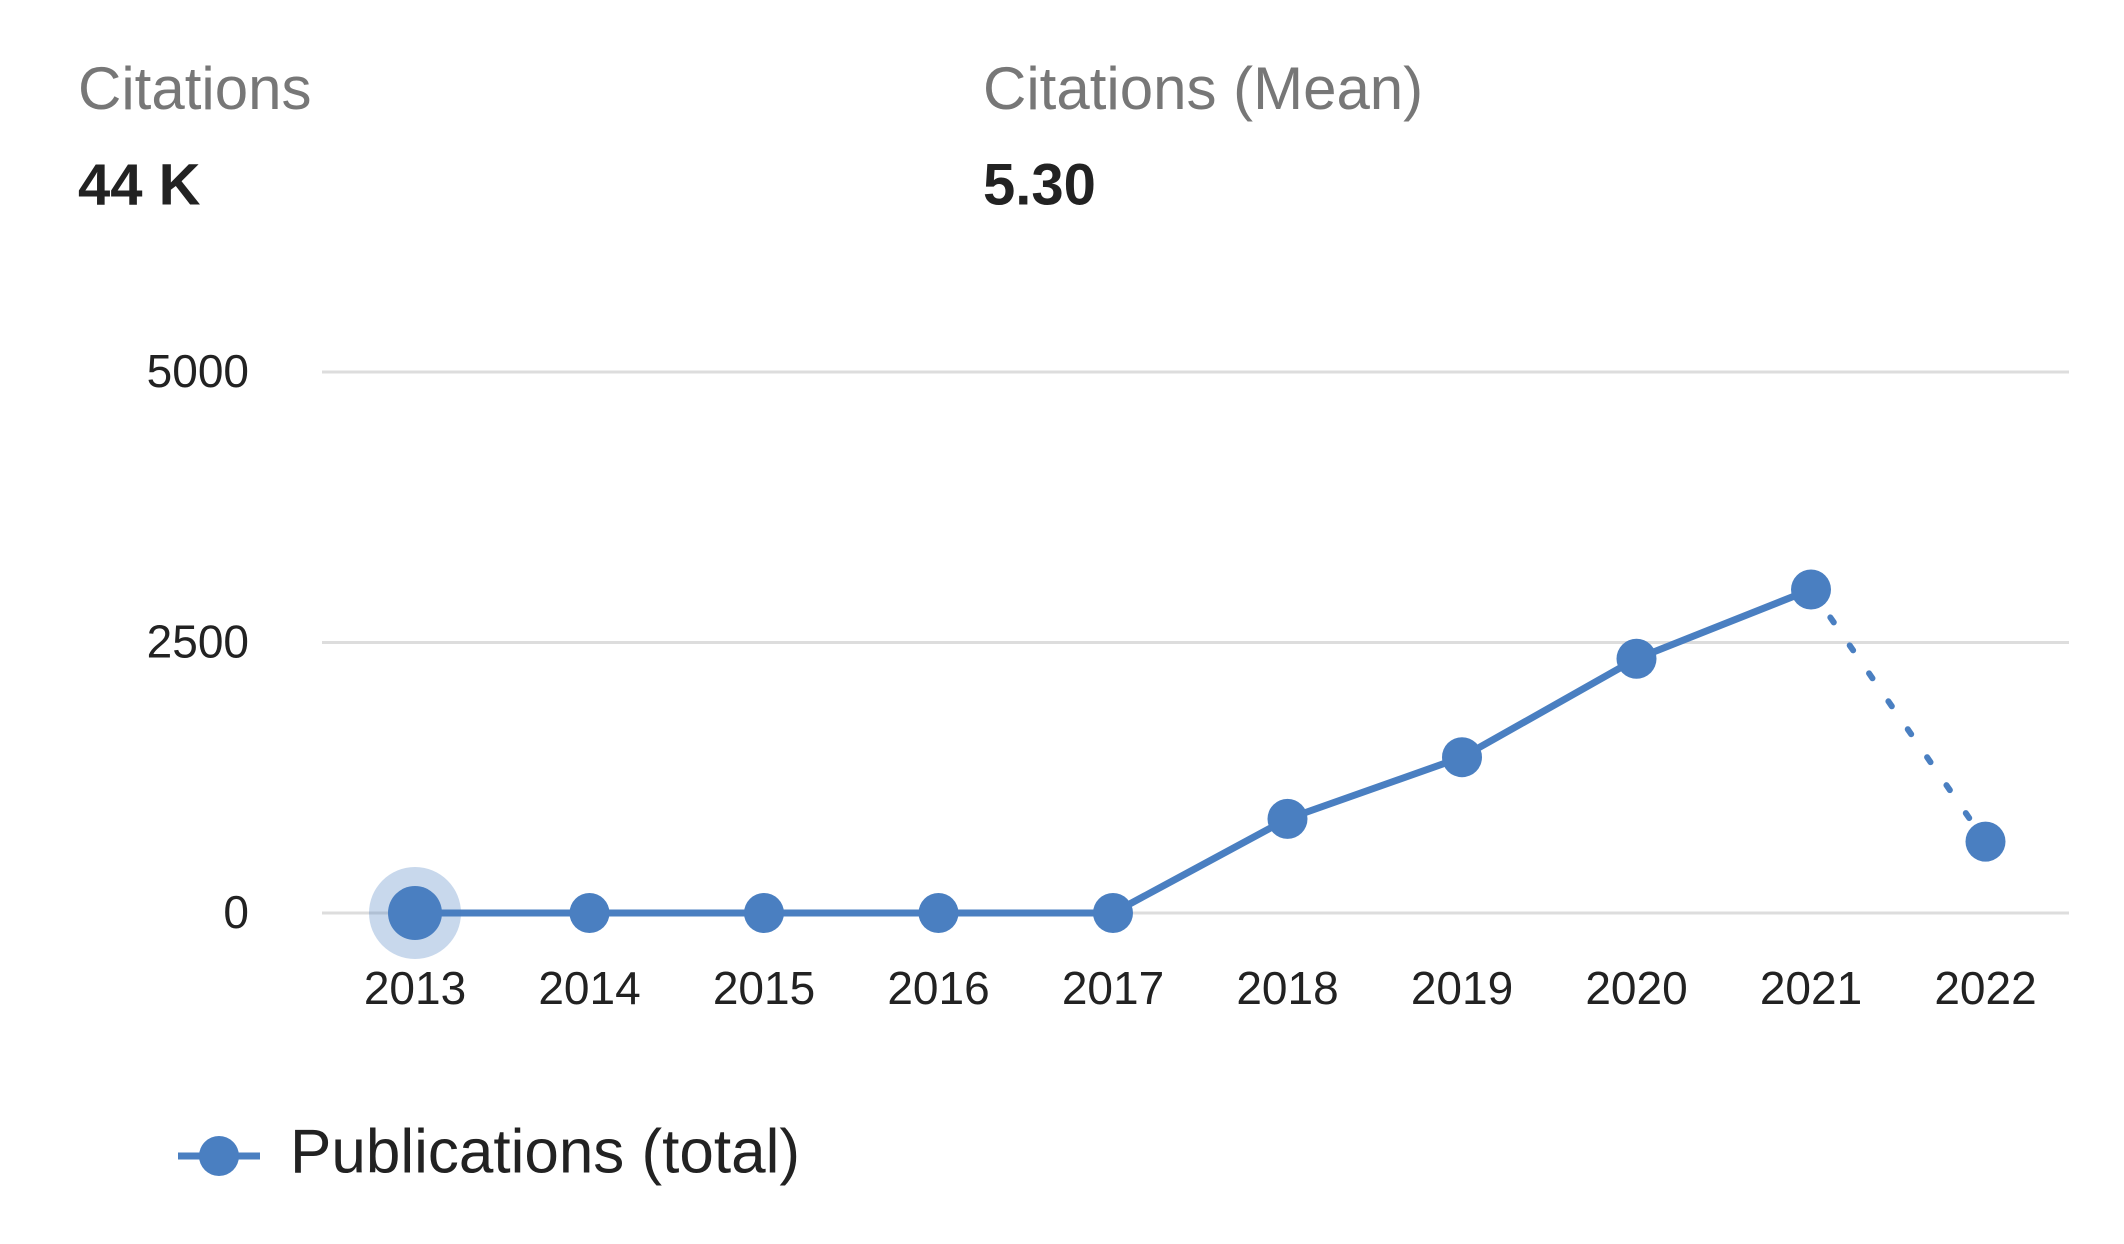 The width and height of the screenshot is (2124, 1244). Describe the element at coordinates (764, 988) in the screenshot. I see `x-tick-label: 2015` at that location.